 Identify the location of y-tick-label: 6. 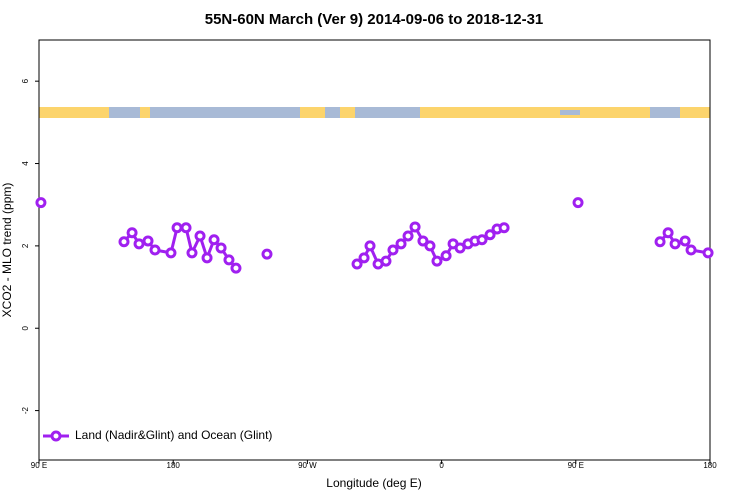
(25, 80).